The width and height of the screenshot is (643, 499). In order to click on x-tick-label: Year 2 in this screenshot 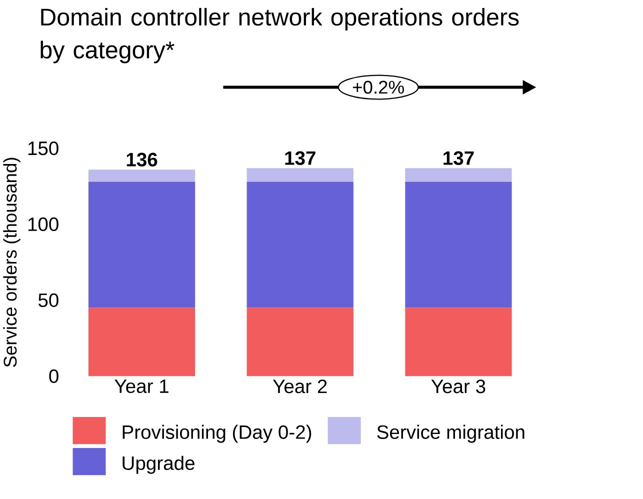, I will do `click(299, 386)`.